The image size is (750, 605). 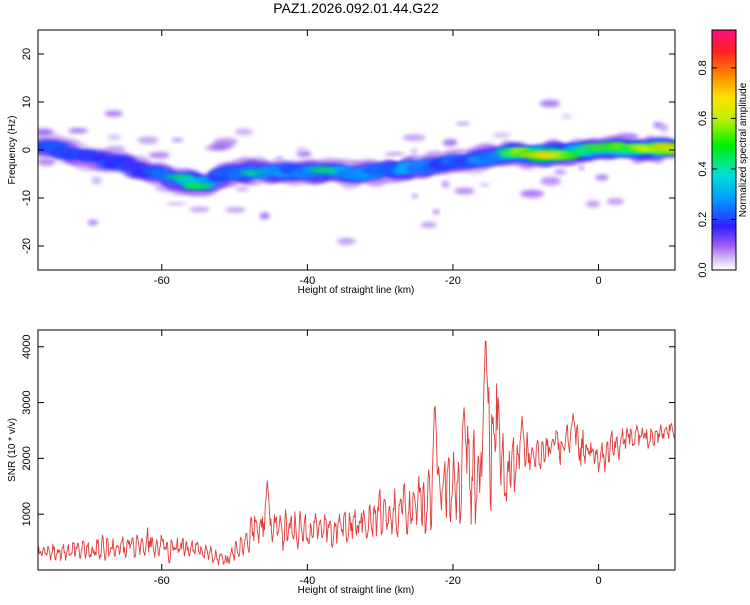 I want to click on spectrogram-ylabel: Frequency (Hz), so click(x=12, y=150).